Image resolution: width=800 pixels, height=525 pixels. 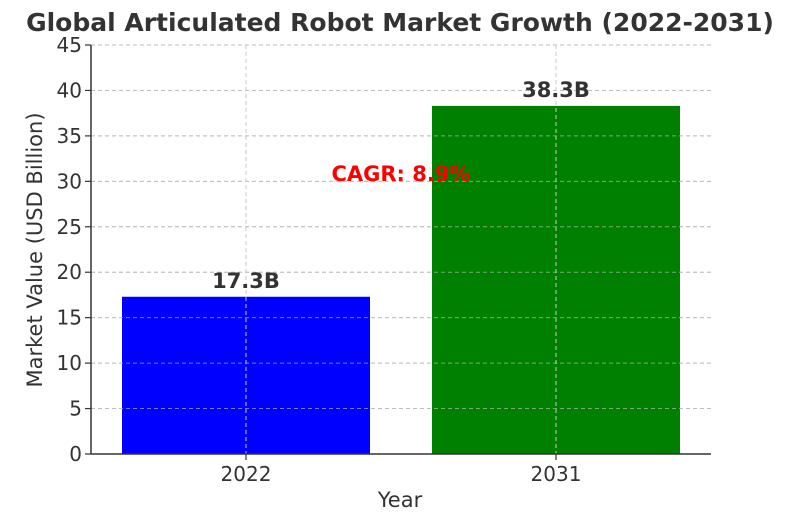 What do you see at coordinates (35, 249) in the screenshot?
I see `y-axis-label: Market Value (USD Billion)` at bounding box center [35, 249].